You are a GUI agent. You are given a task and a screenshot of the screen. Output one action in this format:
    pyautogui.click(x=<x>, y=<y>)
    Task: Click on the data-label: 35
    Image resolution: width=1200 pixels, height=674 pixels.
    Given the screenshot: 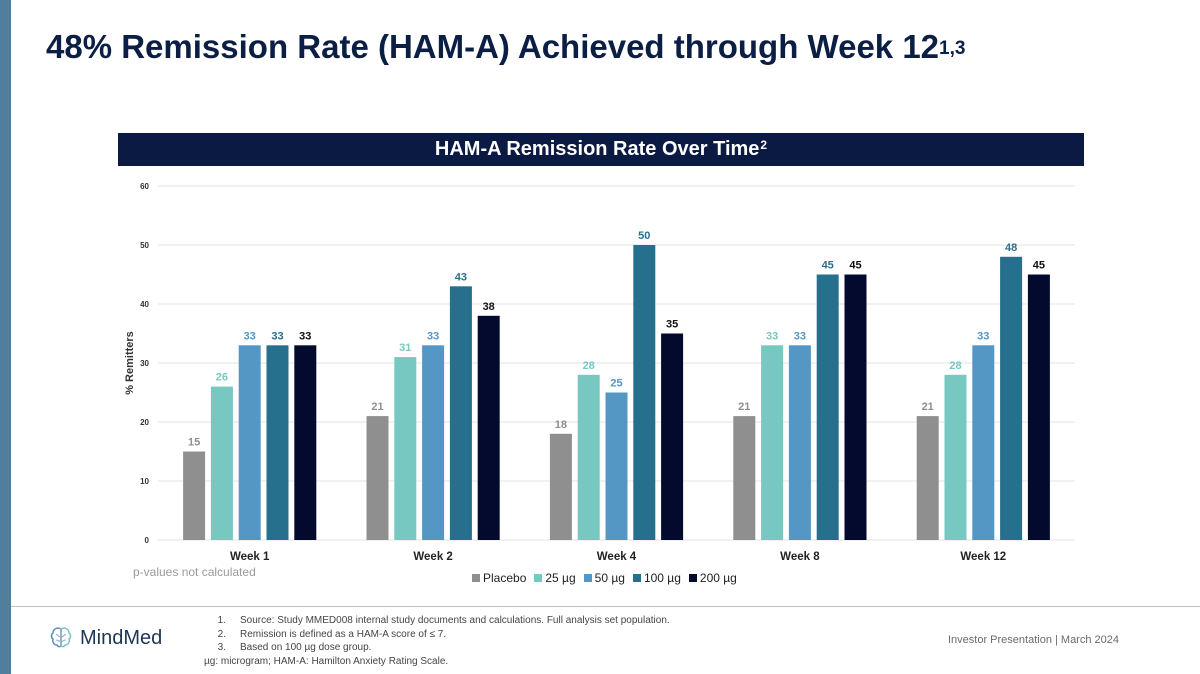 What is the action you would take?
    pyautogui.click(x=672, y=325)
    